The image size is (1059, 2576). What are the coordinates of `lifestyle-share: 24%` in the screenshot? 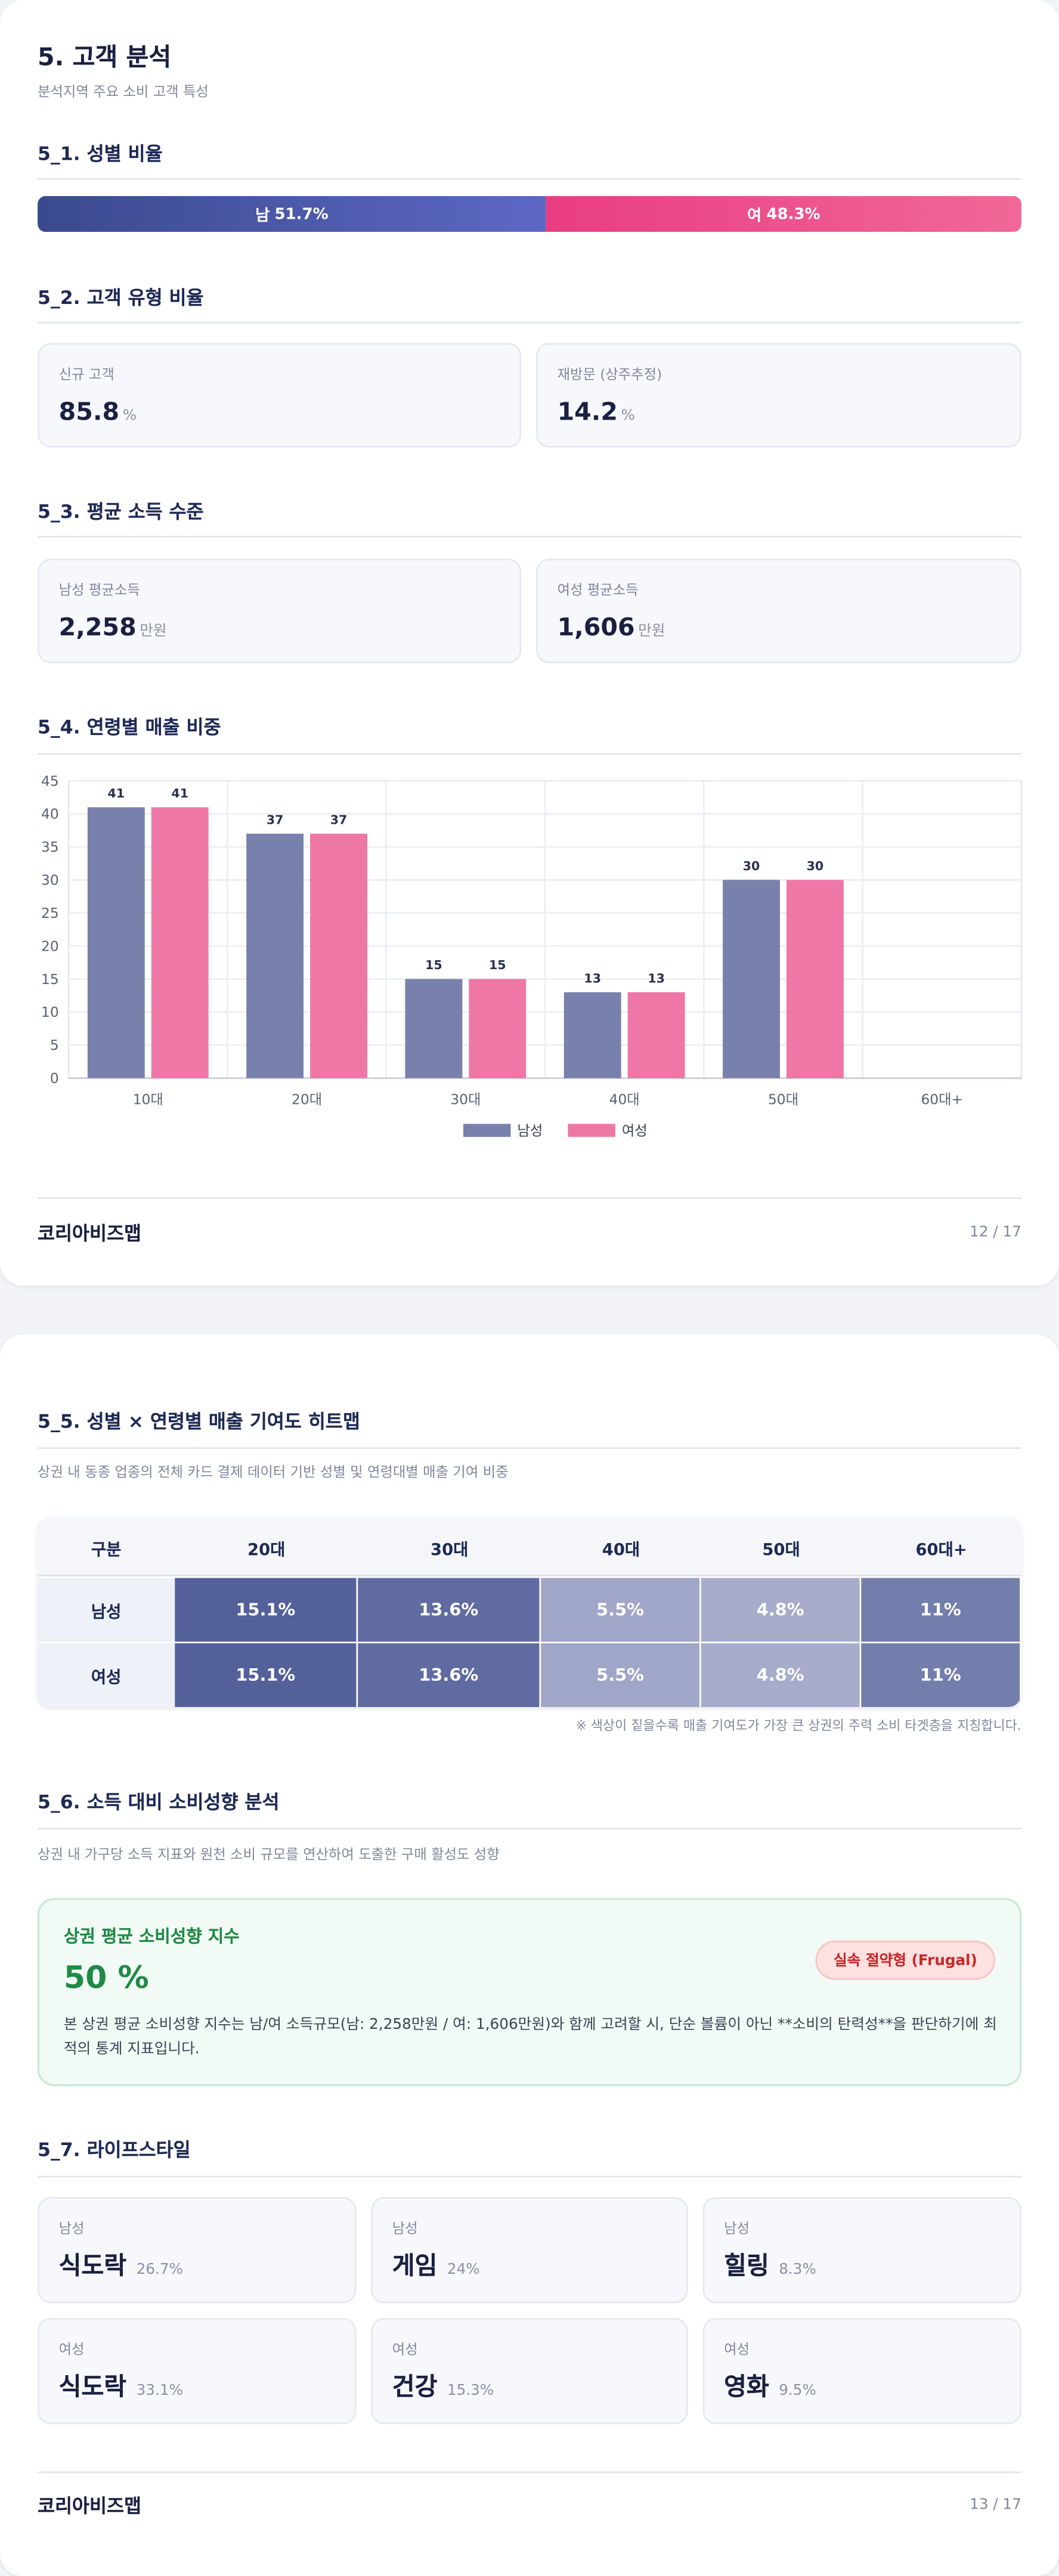 It's located at (464, 2270).